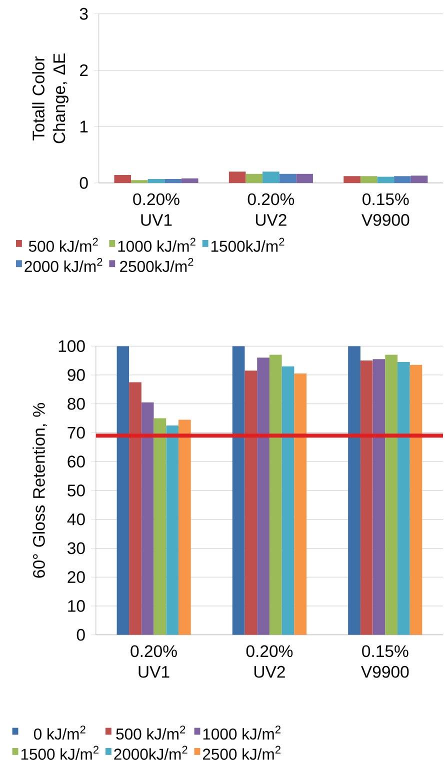 The image size is (445, 766). What do you see at coordinates (76, 432) in the screenshot?
I see `y-tick-label: 70` at bounding box center [76, 432].